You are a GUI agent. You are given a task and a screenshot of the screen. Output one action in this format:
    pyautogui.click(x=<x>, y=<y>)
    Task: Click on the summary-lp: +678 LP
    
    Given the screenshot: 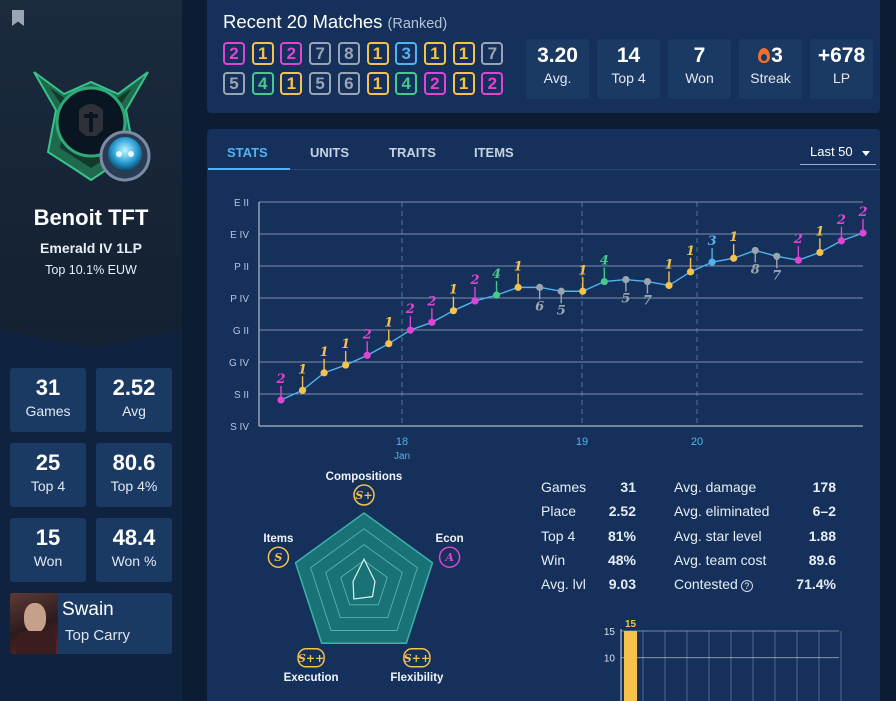 What is the action you would take?
    pyautogui.click(x=841, y=69)
    